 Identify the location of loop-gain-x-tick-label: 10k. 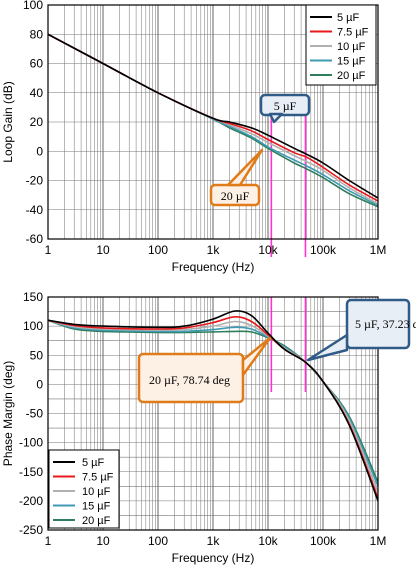
(268, 250).